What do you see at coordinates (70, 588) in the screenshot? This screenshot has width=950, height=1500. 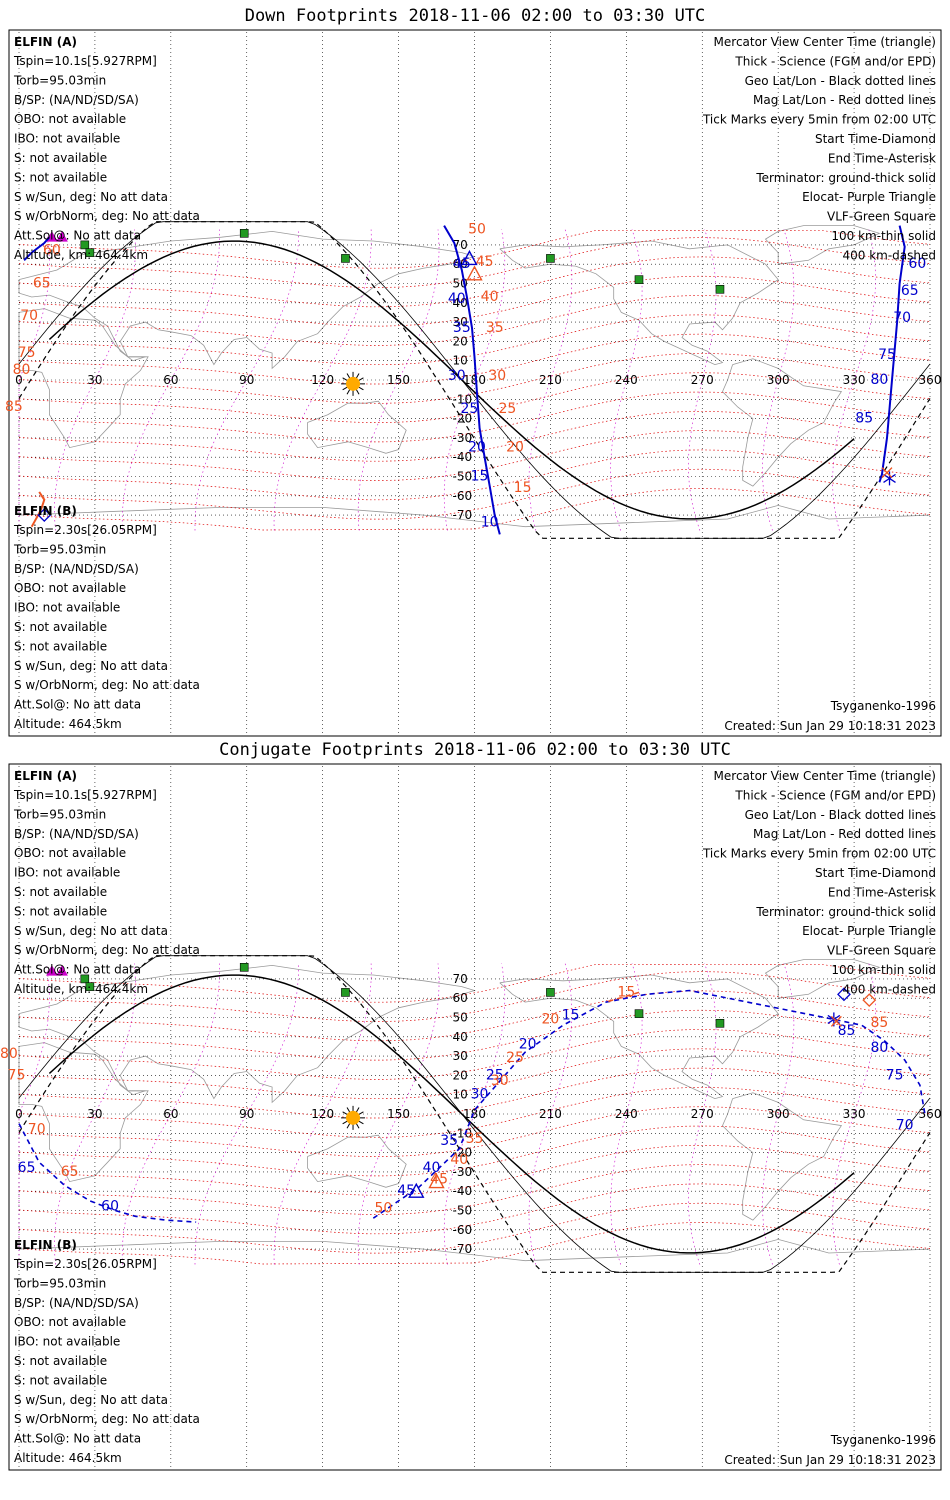 I see `elfin-b-info-line: OBO: not available` at bounding box center [70, 588].